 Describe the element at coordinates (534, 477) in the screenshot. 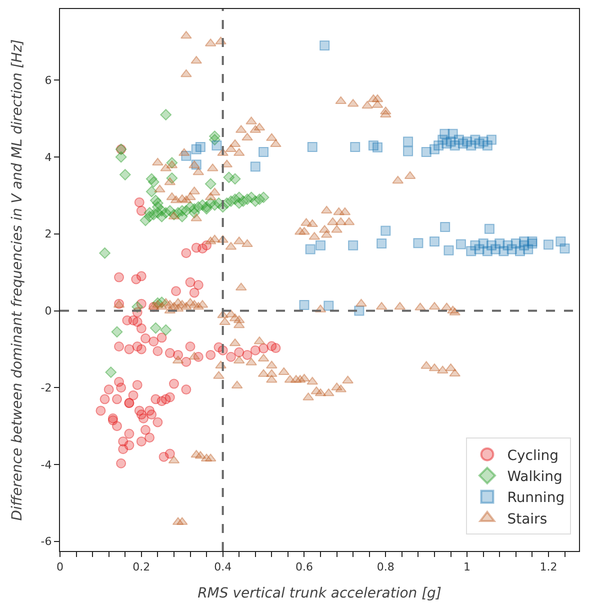

I see `legend-label: Walking` at that location.